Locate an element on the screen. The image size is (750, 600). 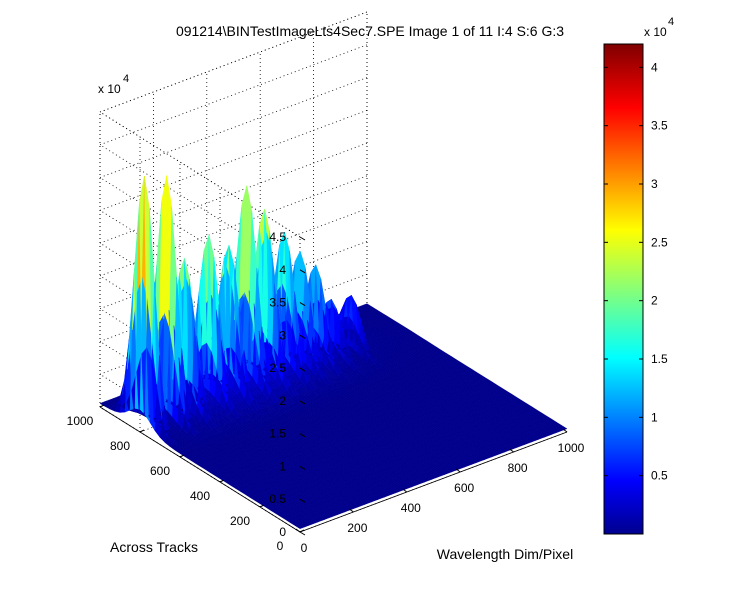
colorbar-tick-label: 2 is located at coordinates (654, 301).